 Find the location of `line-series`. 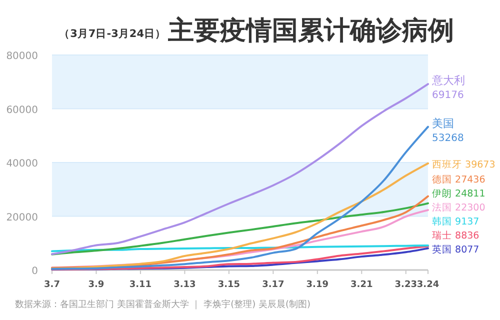

line-series is located at coordinates (240, 229).